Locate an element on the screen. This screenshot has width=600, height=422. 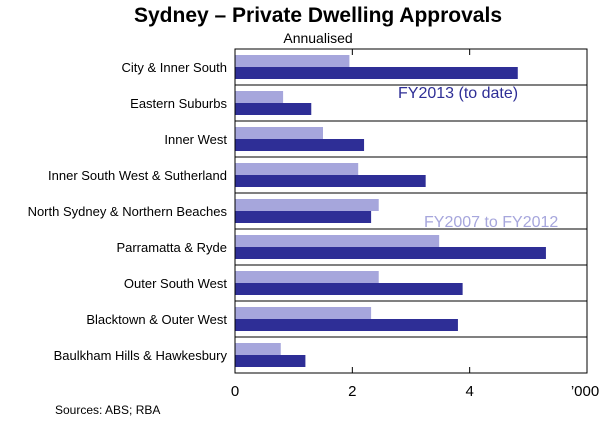
category-label: North Sydney & Northern Beaches is located at coordinates (128, 211).